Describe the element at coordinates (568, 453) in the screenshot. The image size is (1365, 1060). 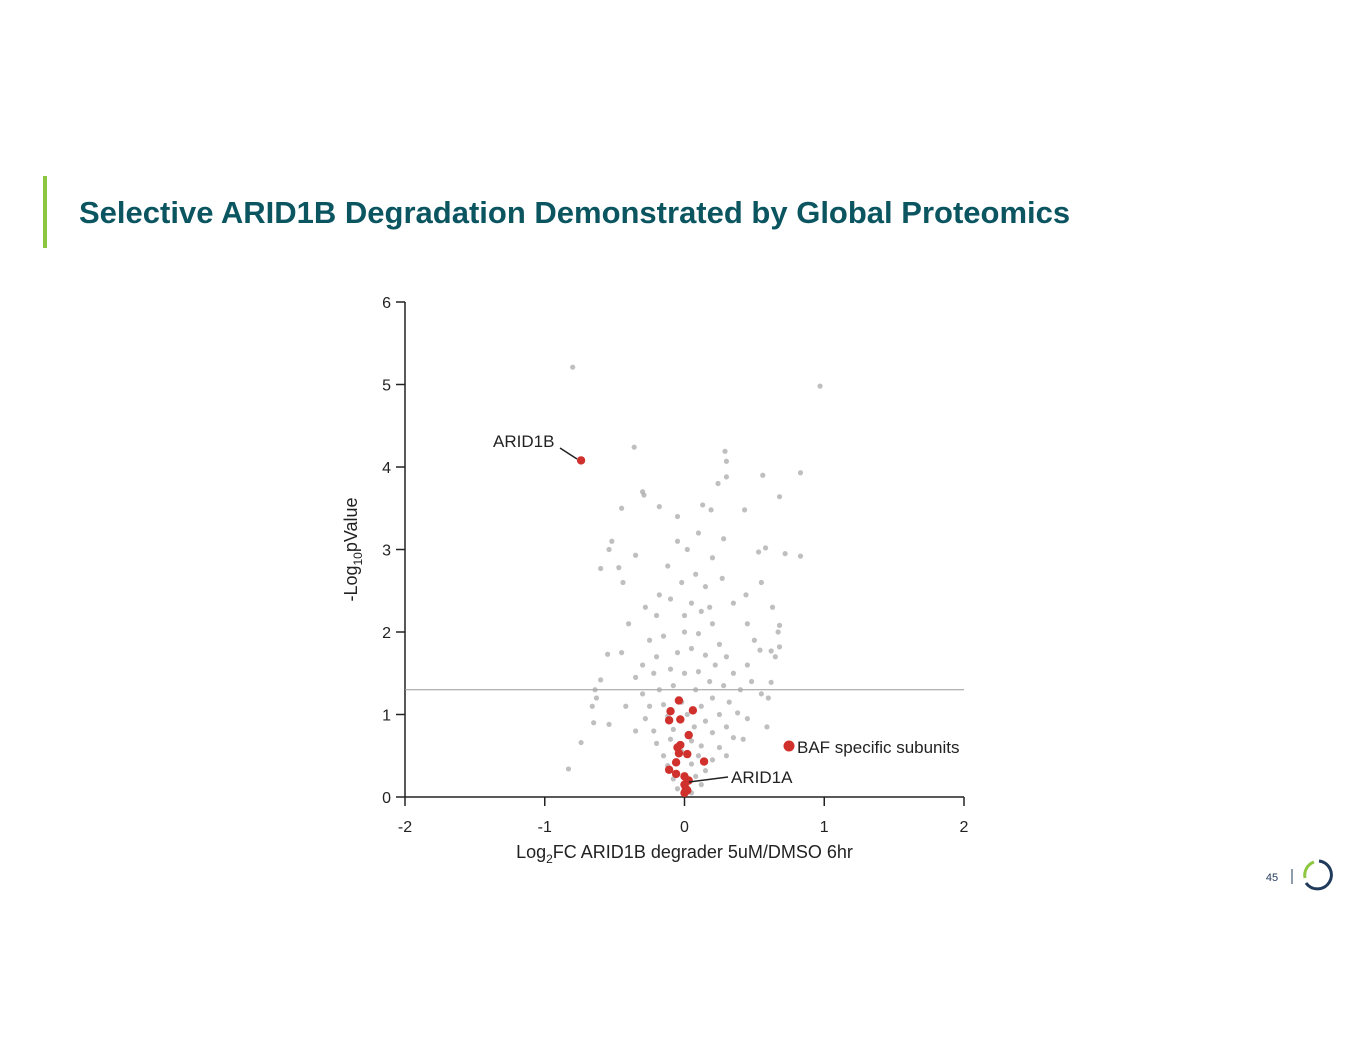
I see `annotation-leader` at that location.